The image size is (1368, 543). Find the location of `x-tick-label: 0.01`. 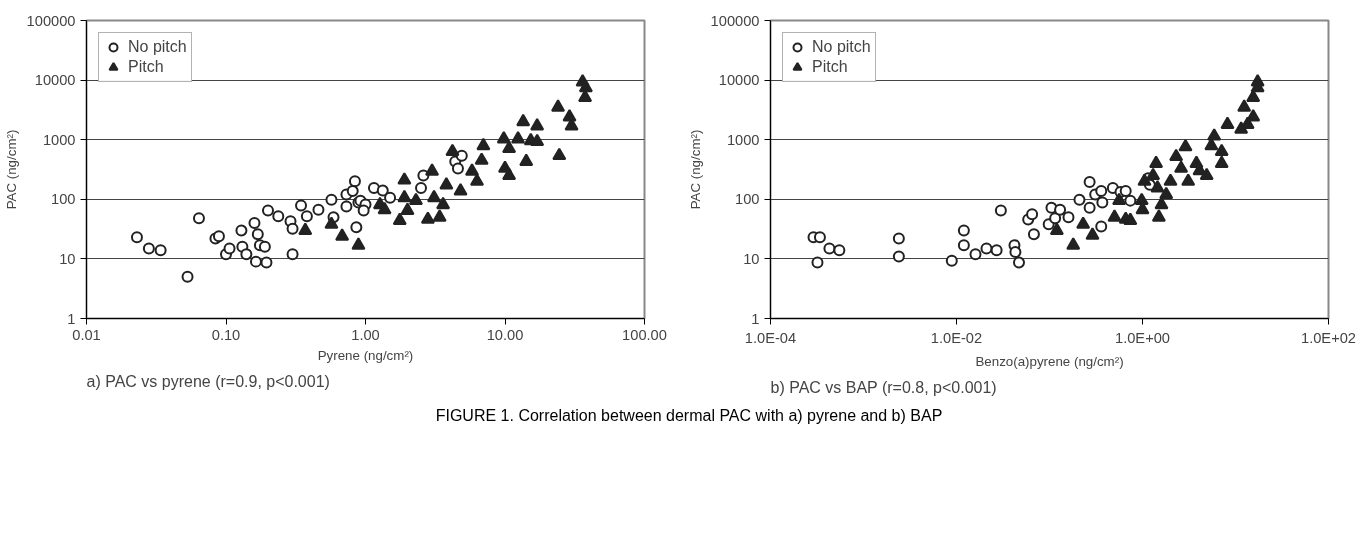

x-tick-label: 0.01 is located at coordinates (86, 334).